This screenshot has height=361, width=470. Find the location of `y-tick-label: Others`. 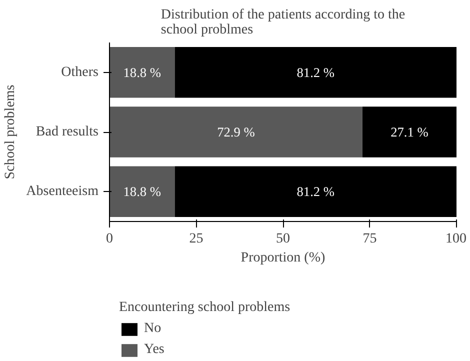

y-tick-label: Others is located at coordinates (80, 72).